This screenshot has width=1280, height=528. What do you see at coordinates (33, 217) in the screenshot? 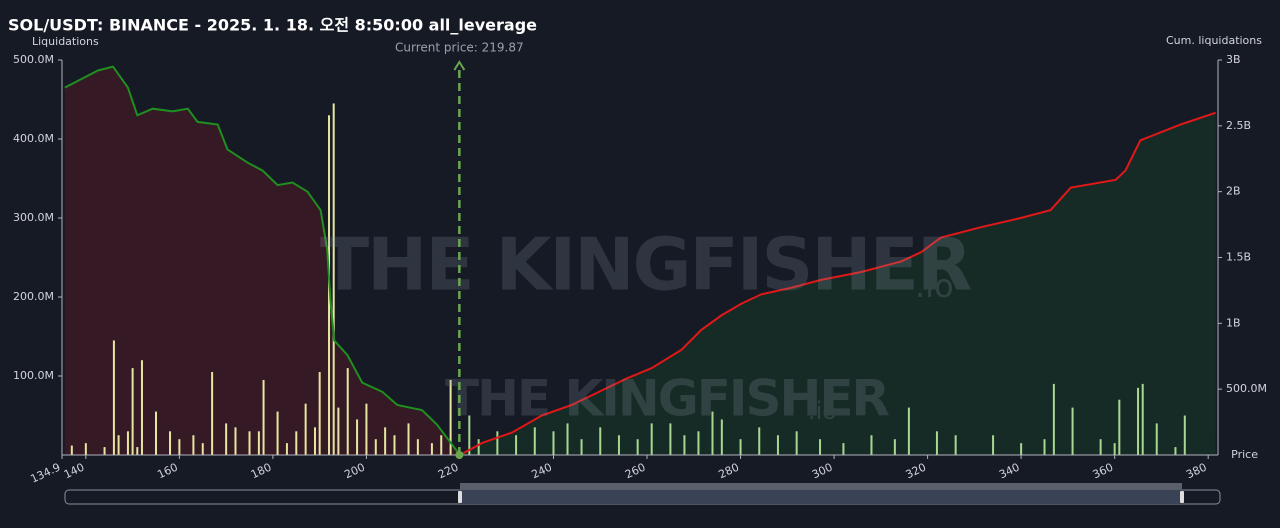
I see `y-tick-label: 300.0M` at bounding box center [33, 217].